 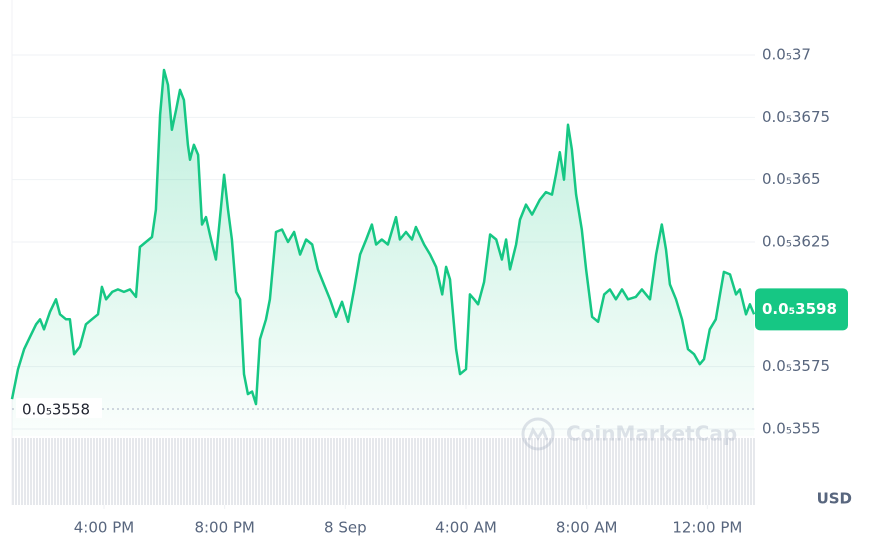 I want to click on reference-label-bg, so click(x=59, y=408).